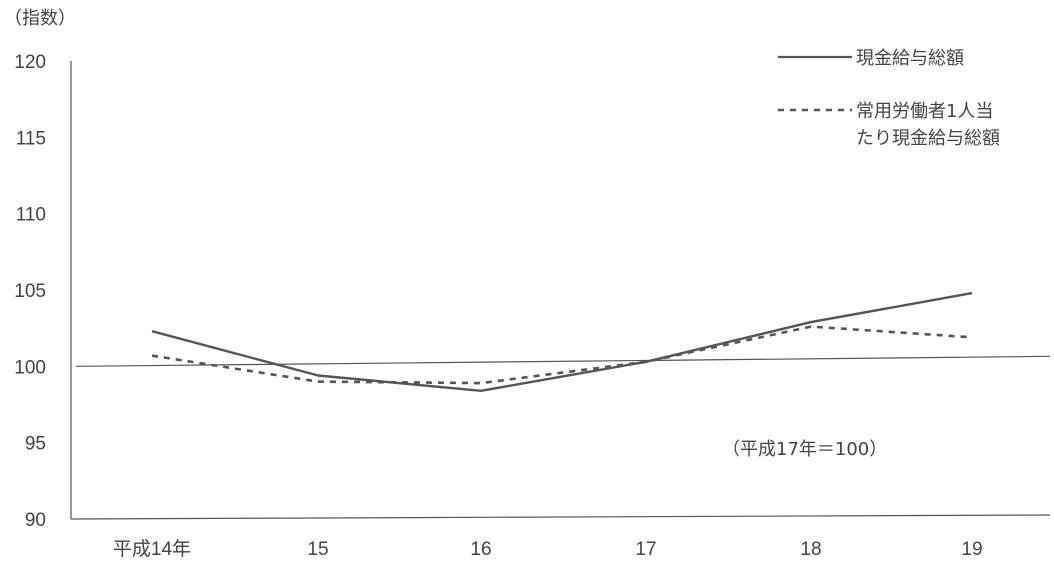 This screenshot has width=1054, height=566. I want to click on x-tick-label: 15, so click(317, 549).